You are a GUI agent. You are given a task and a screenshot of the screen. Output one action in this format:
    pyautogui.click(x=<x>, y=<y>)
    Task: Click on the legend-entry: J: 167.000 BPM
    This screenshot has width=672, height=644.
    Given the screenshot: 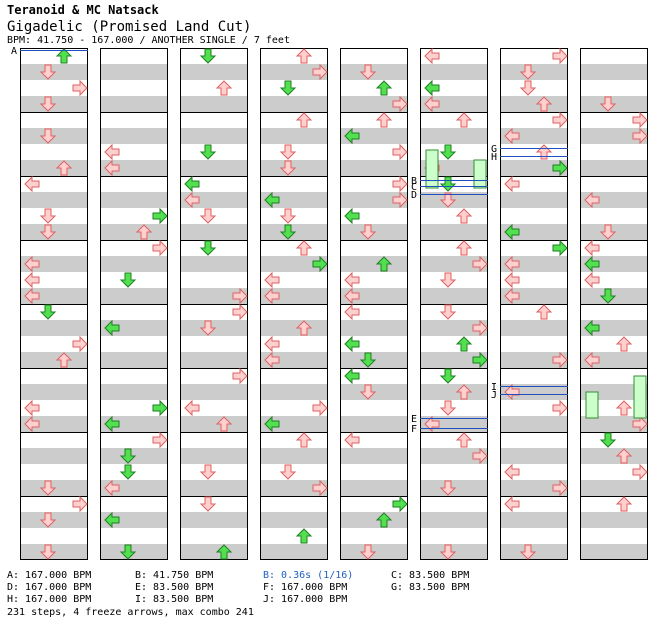 What is the action you would take?
    pyautogui.click(x=305, y=599)
    